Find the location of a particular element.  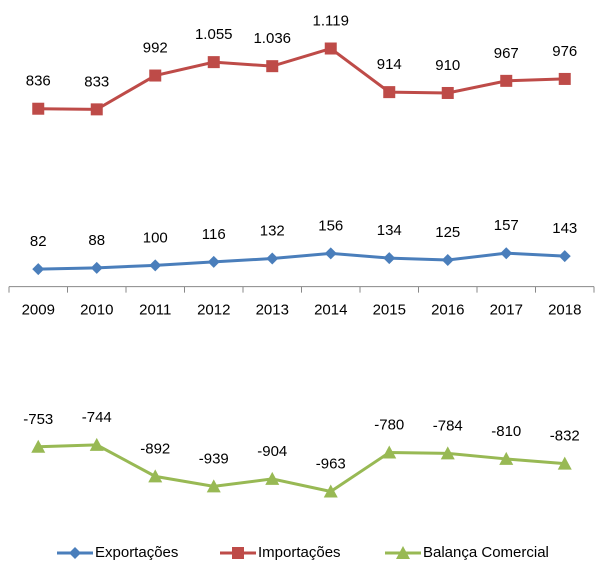

x-tick-label: 2017 is located at coordinates (506, 310).